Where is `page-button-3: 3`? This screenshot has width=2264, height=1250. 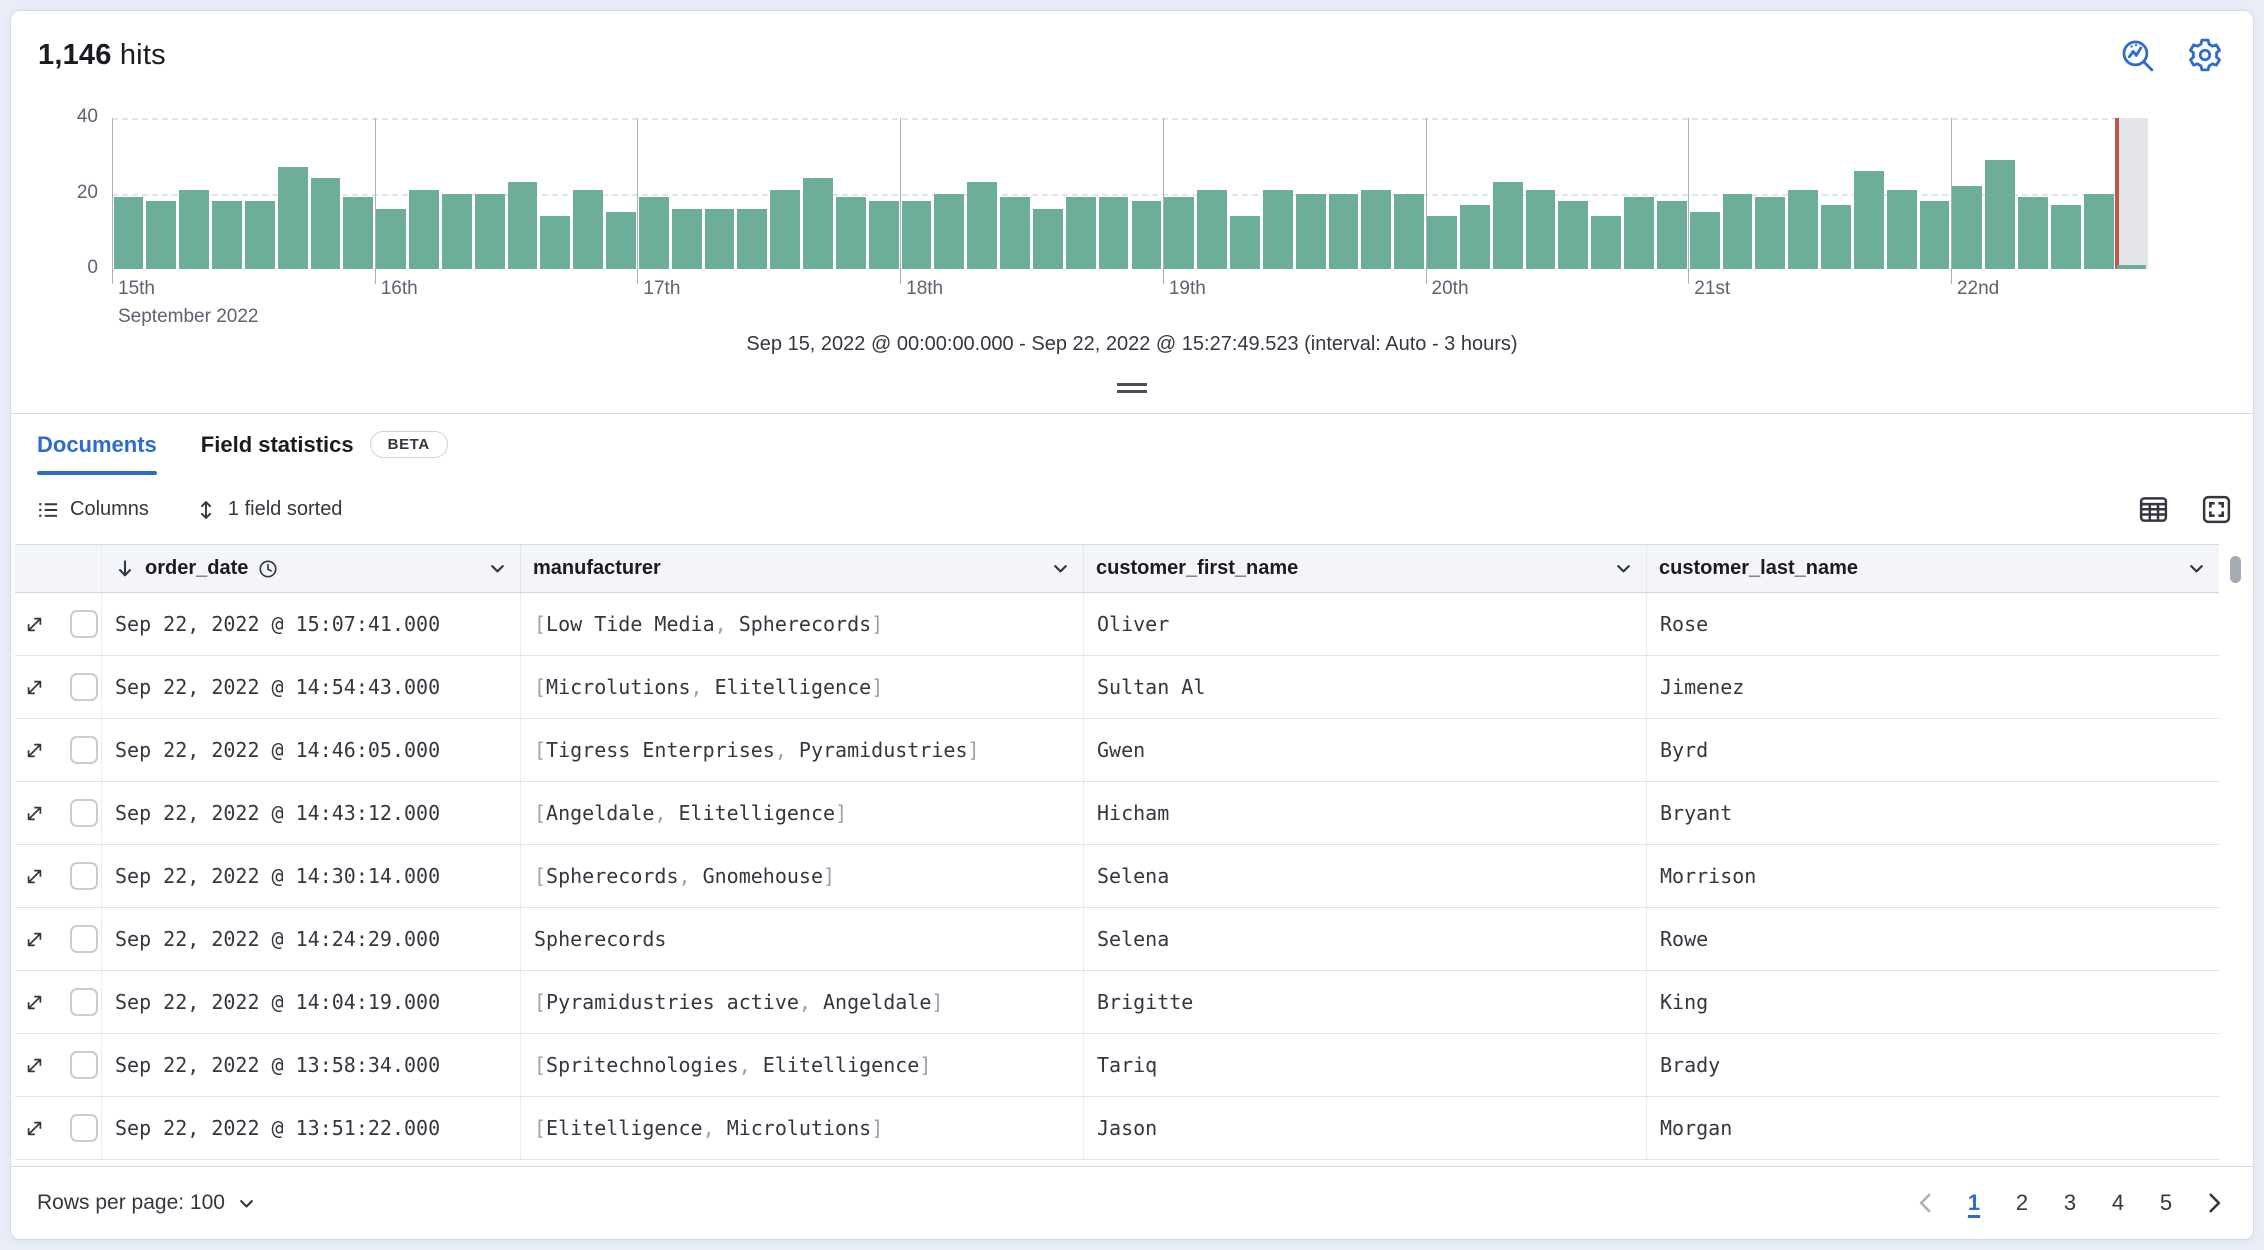 page-button-3: 3 is located at coordinates (2070, 1203).